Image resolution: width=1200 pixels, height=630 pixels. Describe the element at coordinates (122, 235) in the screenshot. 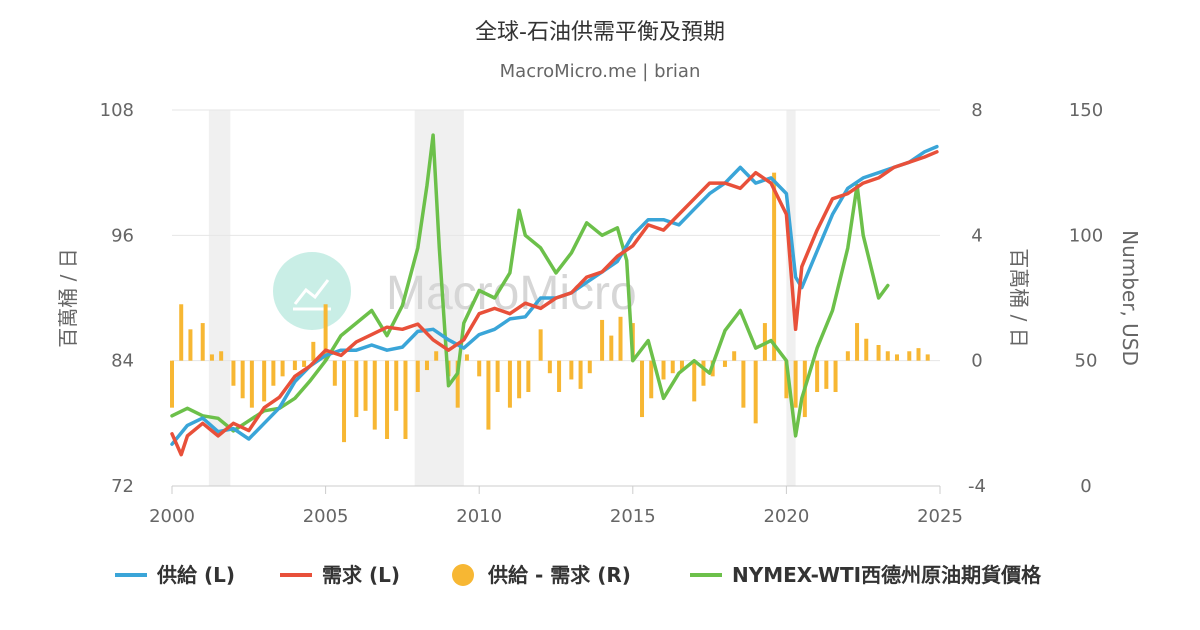

I see `left-tick-label: 96` at that location.